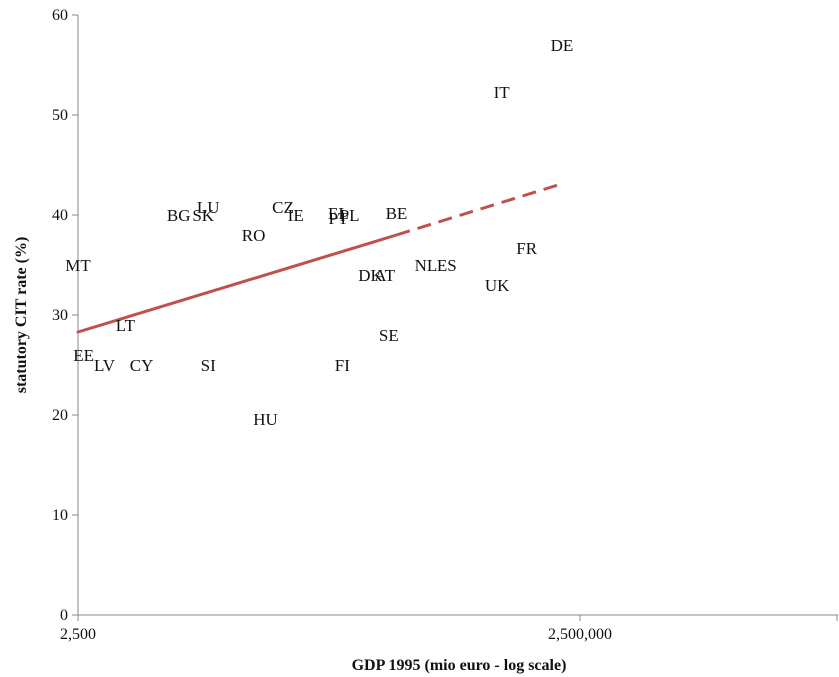 The width and height of the screenshot is (839, 677). I want to click on point-label-it: IT, so click(502, 92).